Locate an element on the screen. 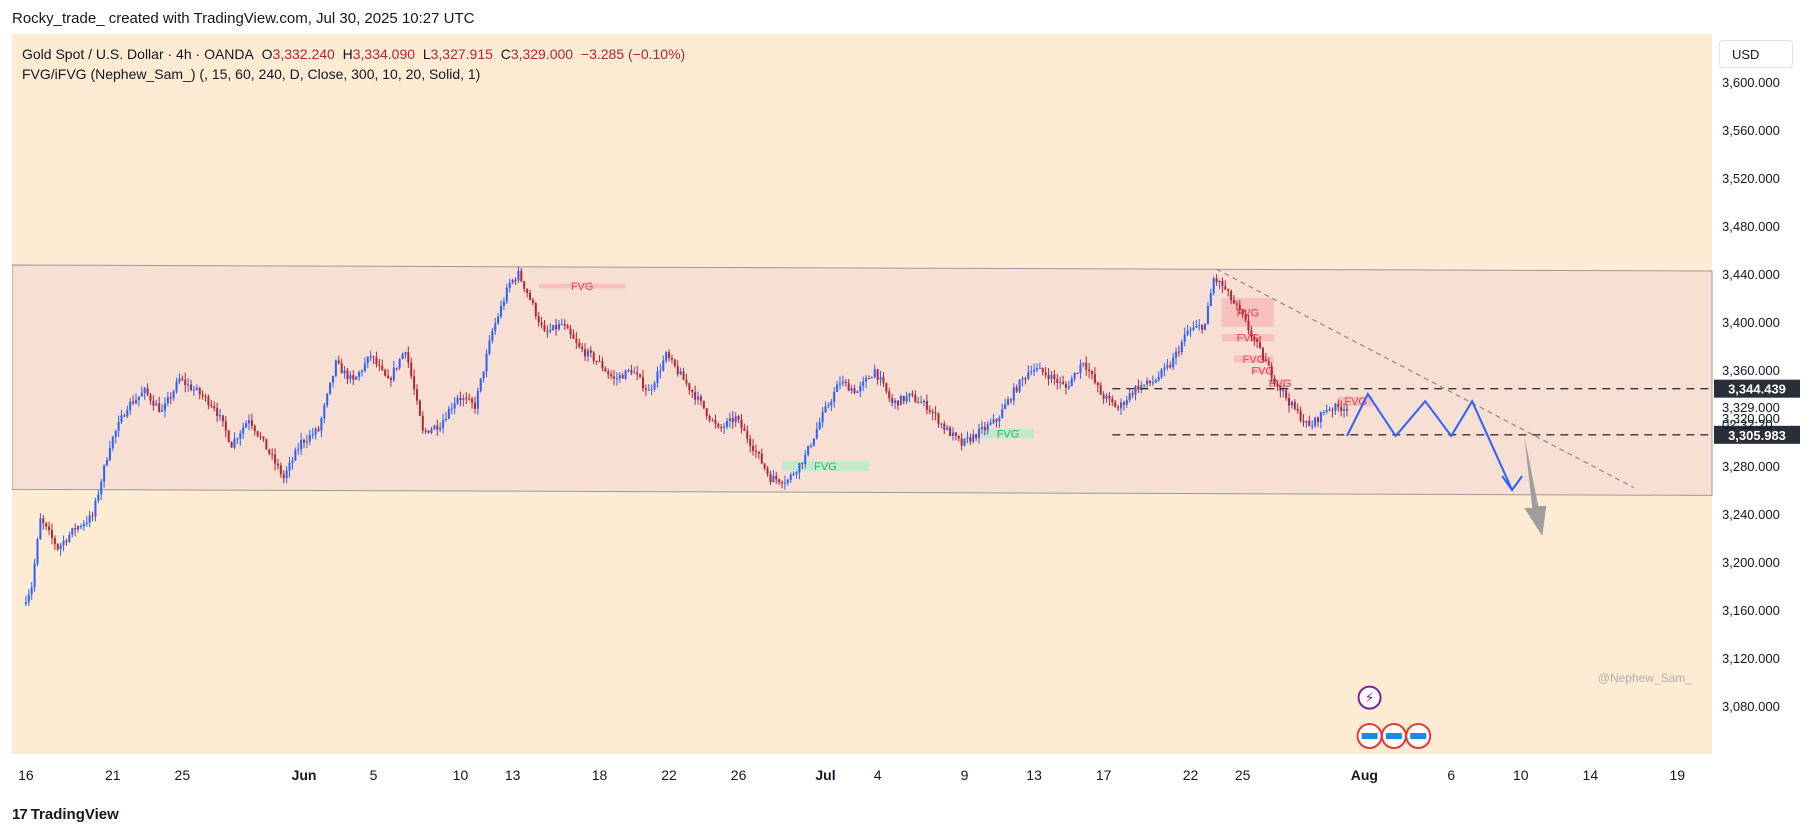 The image size is (1815, 837). x-tick-label: Jun is located at coordinates (304, 775).